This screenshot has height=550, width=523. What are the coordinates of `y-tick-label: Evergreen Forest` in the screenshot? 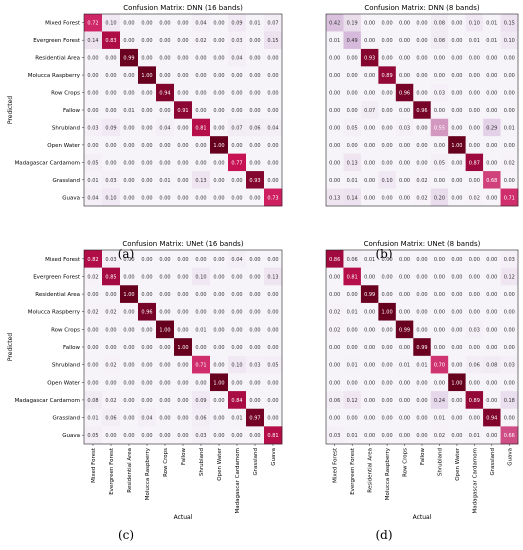 It's located at (57, 41).